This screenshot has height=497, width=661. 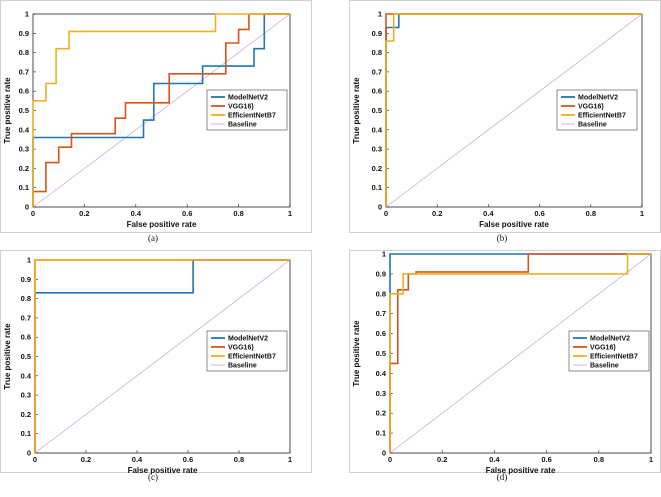 I want to click on panel-caption: (b), so click(x=502, y=238).